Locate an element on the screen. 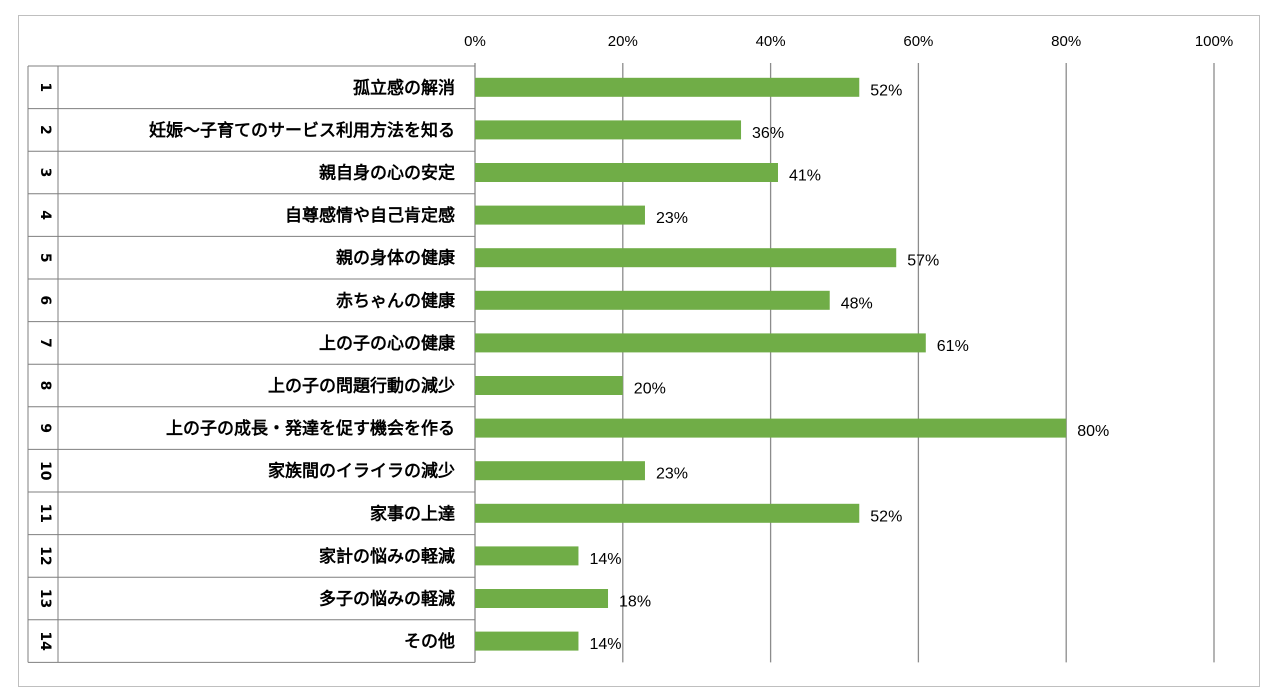  category-label: その他 is located at coordinates (429, 641).